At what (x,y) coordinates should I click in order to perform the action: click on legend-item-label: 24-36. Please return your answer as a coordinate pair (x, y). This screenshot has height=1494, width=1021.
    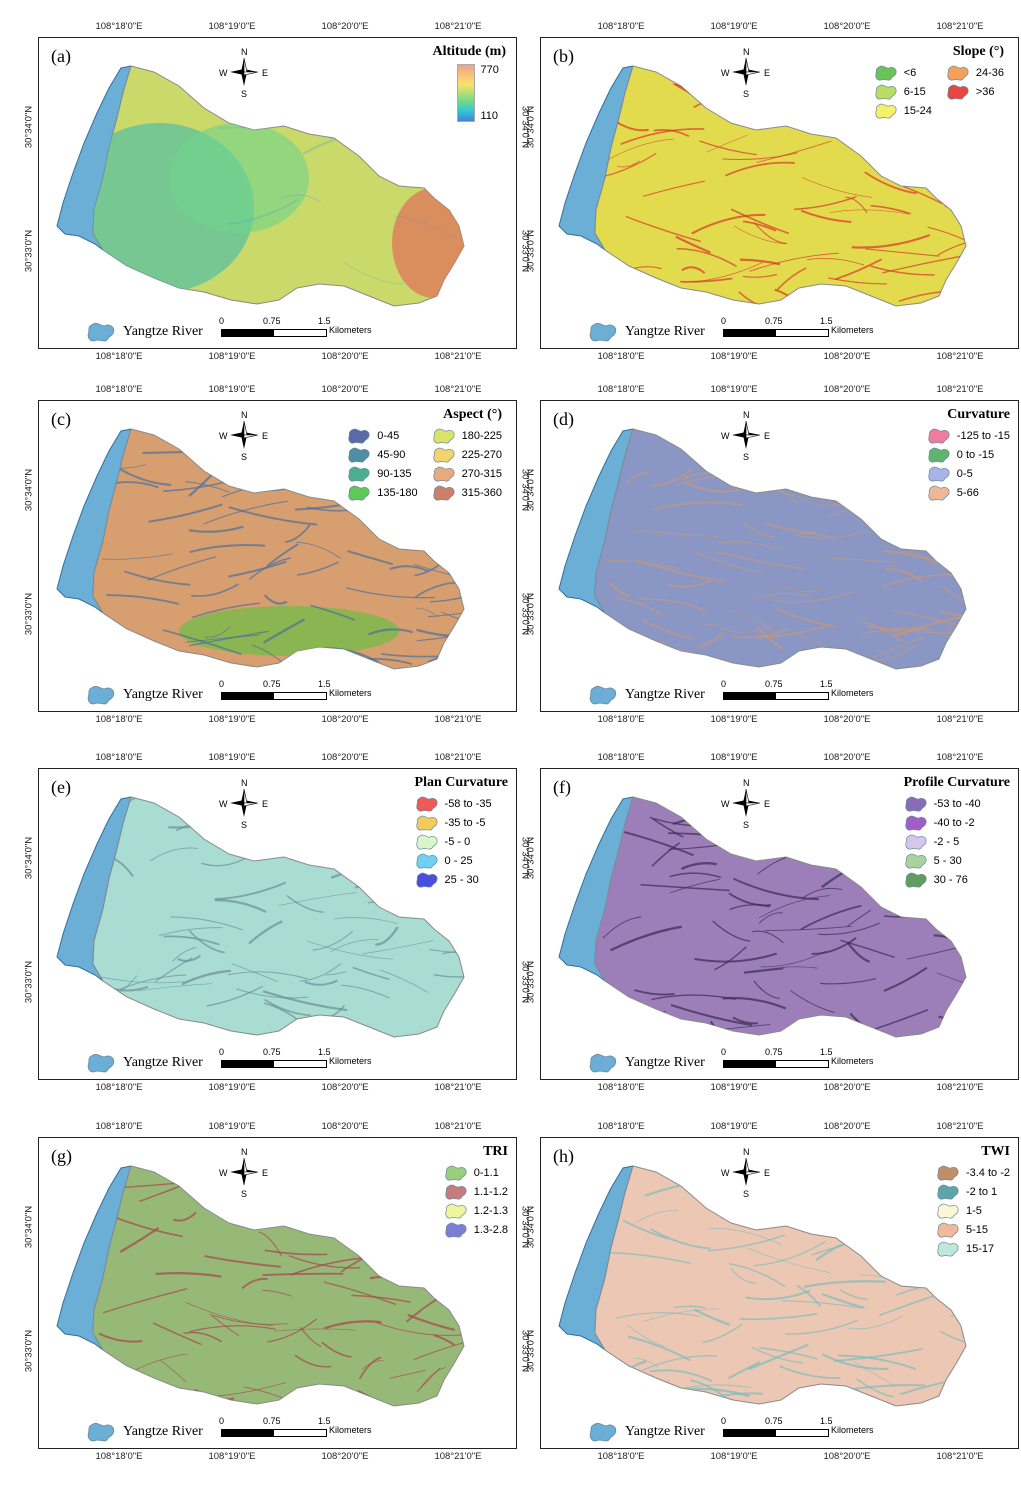
    Looking at the image, I should click on (989, 73).